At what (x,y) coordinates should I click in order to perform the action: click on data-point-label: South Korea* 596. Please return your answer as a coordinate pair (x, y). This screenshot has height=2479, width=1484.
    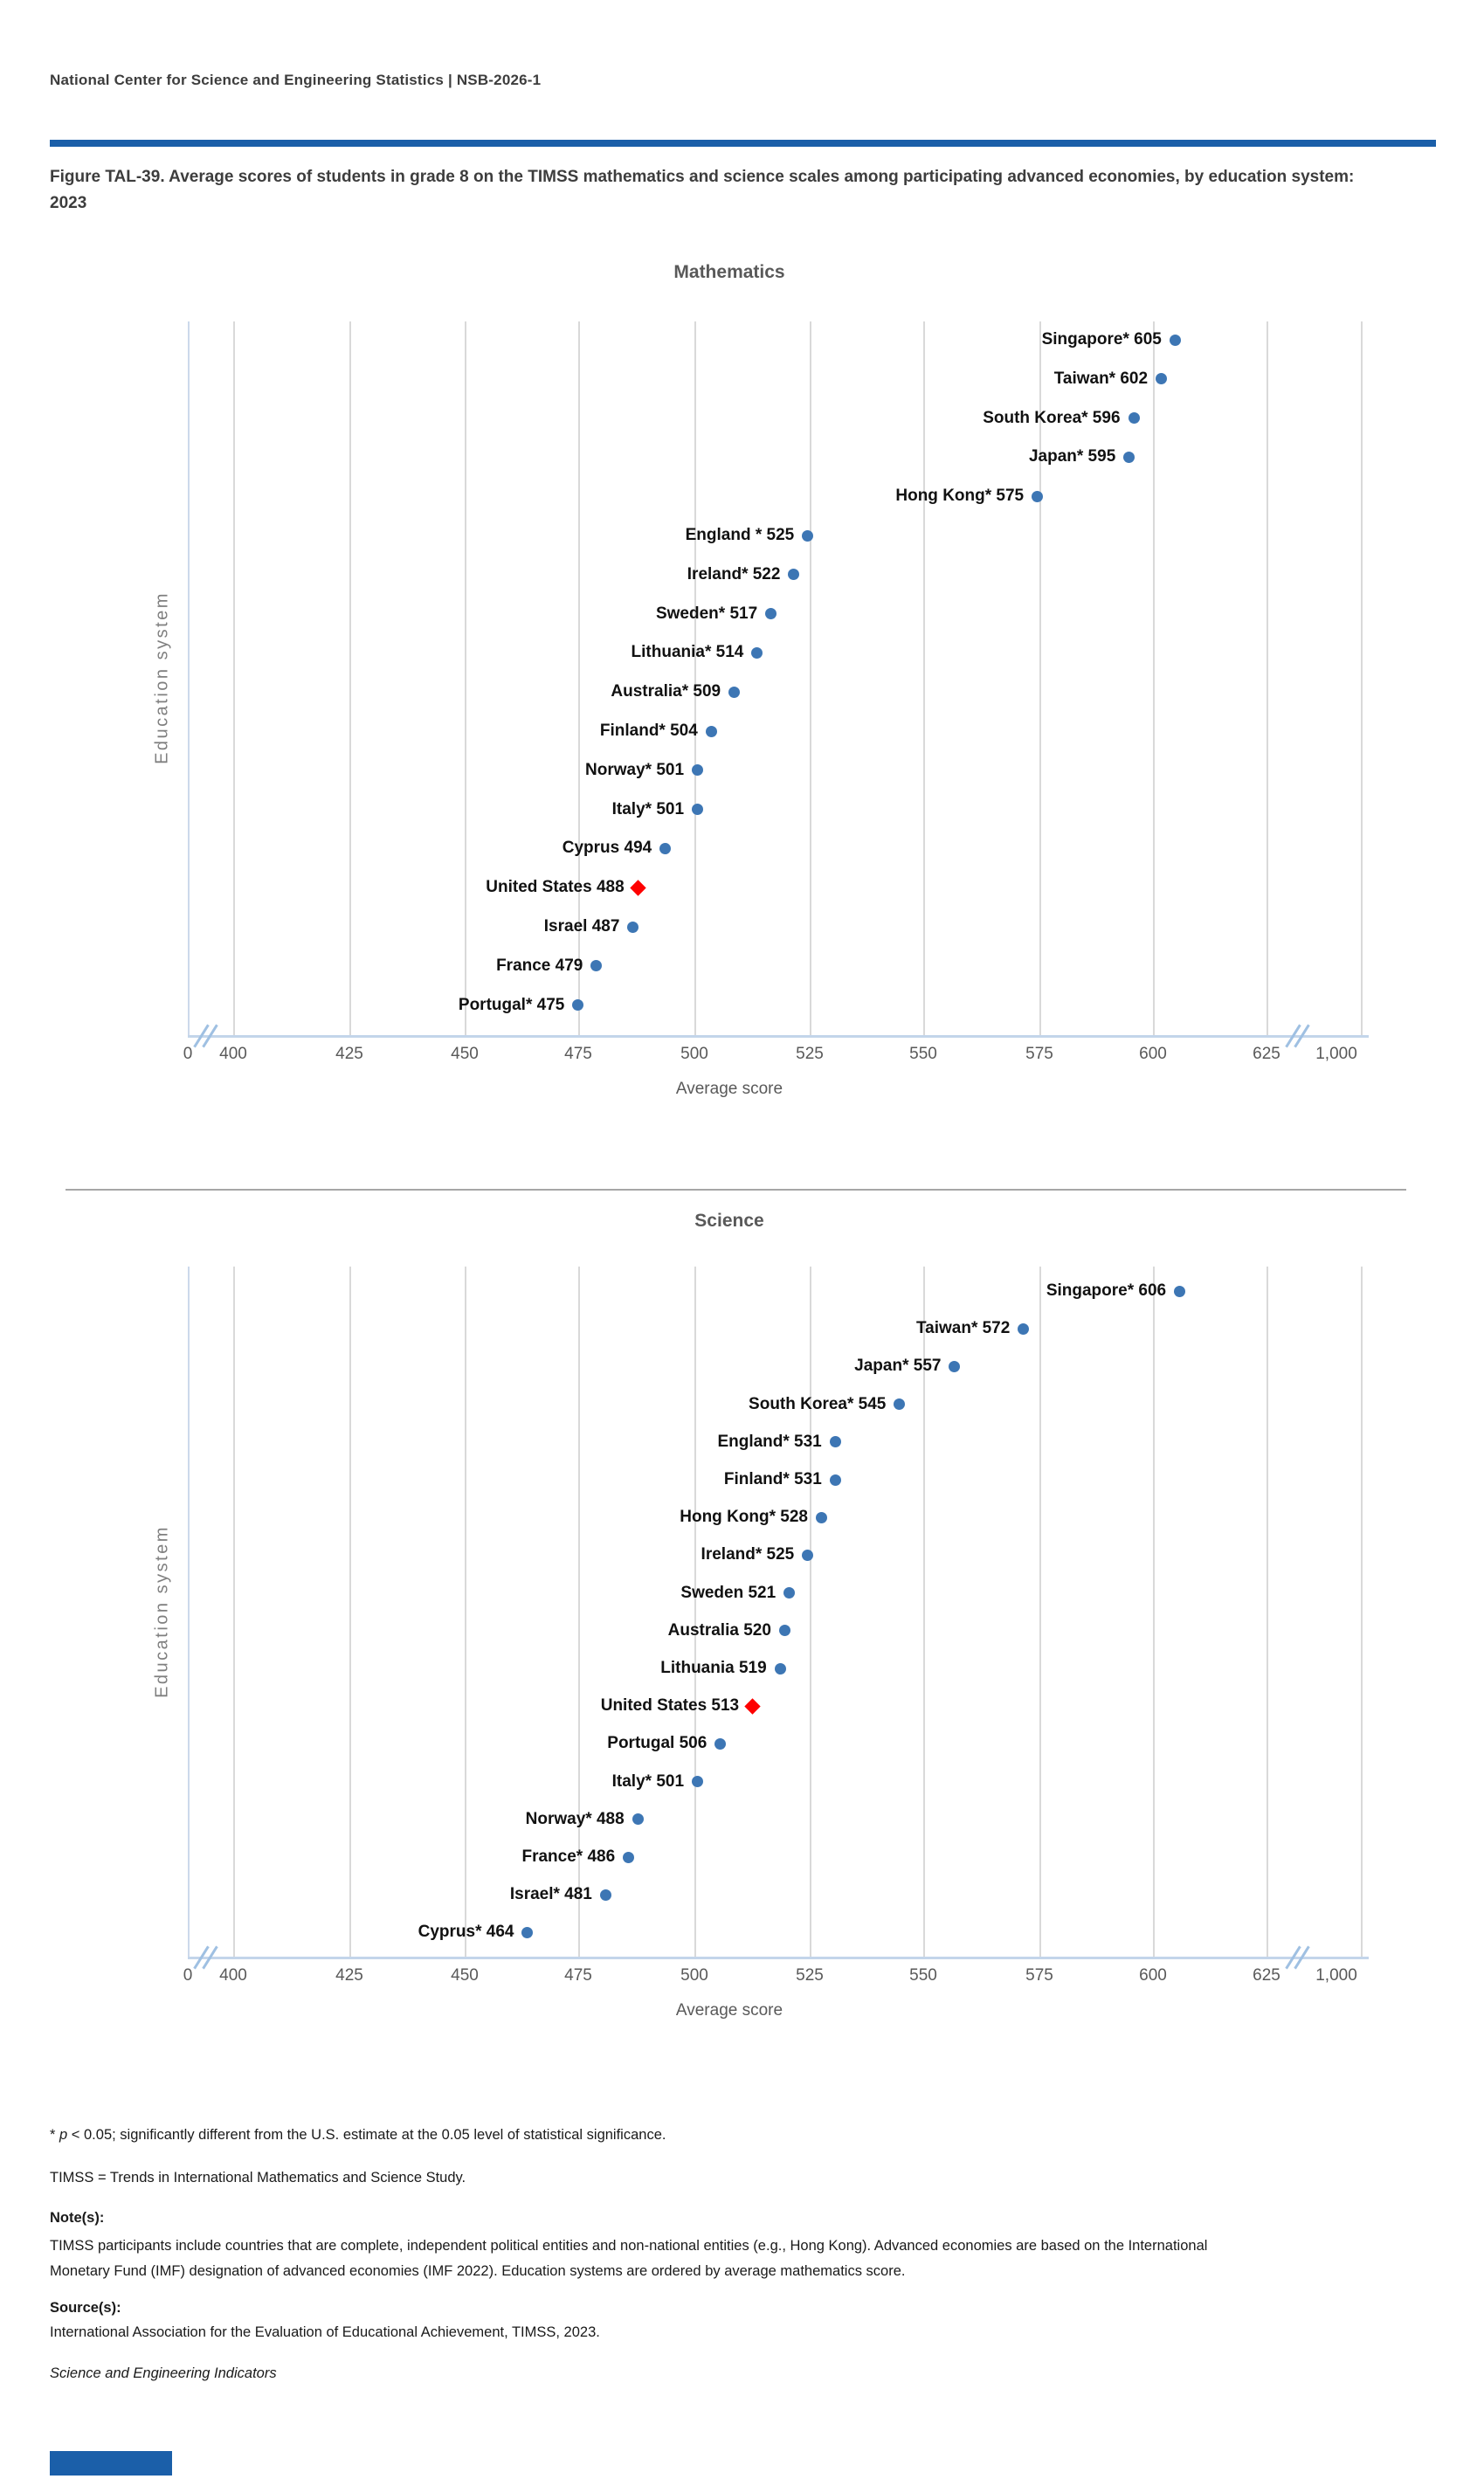
    Looking at the image, I should click on (1052, 418).